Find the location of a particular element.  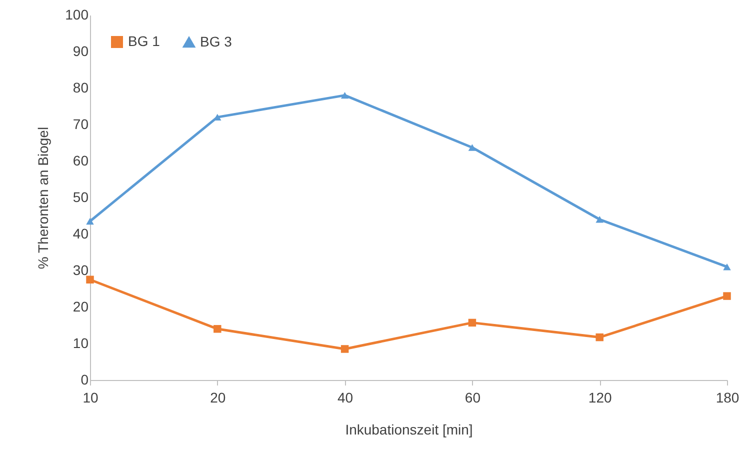

x-tick-label: 60 is located at coordinates (472, 398).